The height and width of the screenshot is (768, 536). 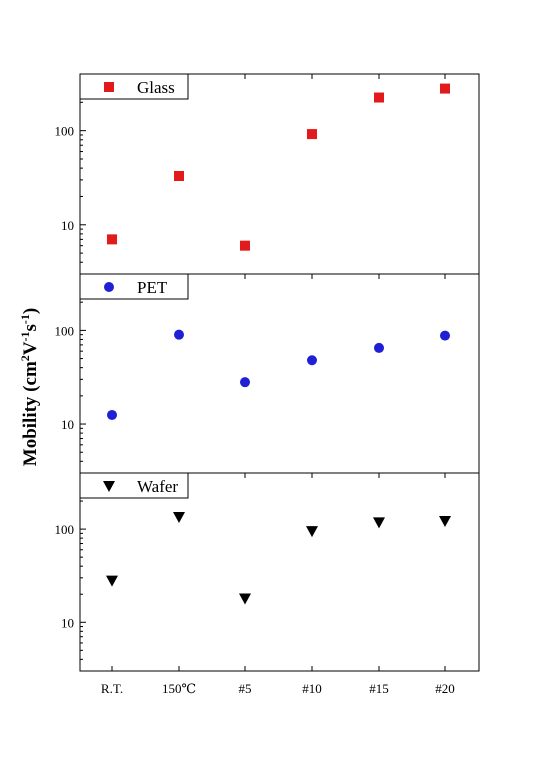 What do you see at coordinates (445, 688) in the screenshot?
I see `x-tick-label: #20` at bounding box center [445, 688].